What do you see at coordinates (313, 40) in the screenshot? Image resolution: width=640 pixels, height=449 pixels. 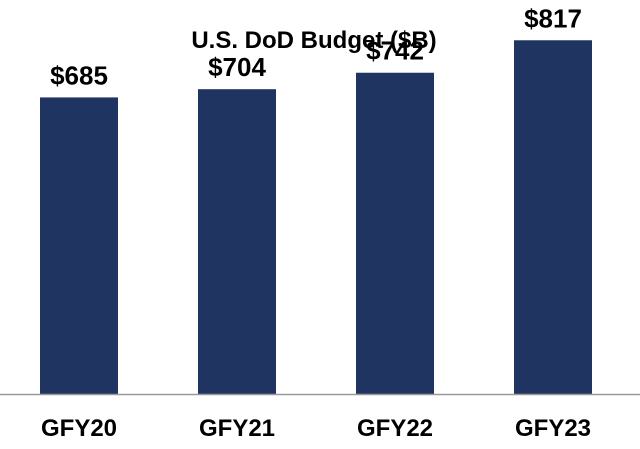 I see `chart-title: U.S. DoD Budget ($B)` at bounding box center [313, 40].